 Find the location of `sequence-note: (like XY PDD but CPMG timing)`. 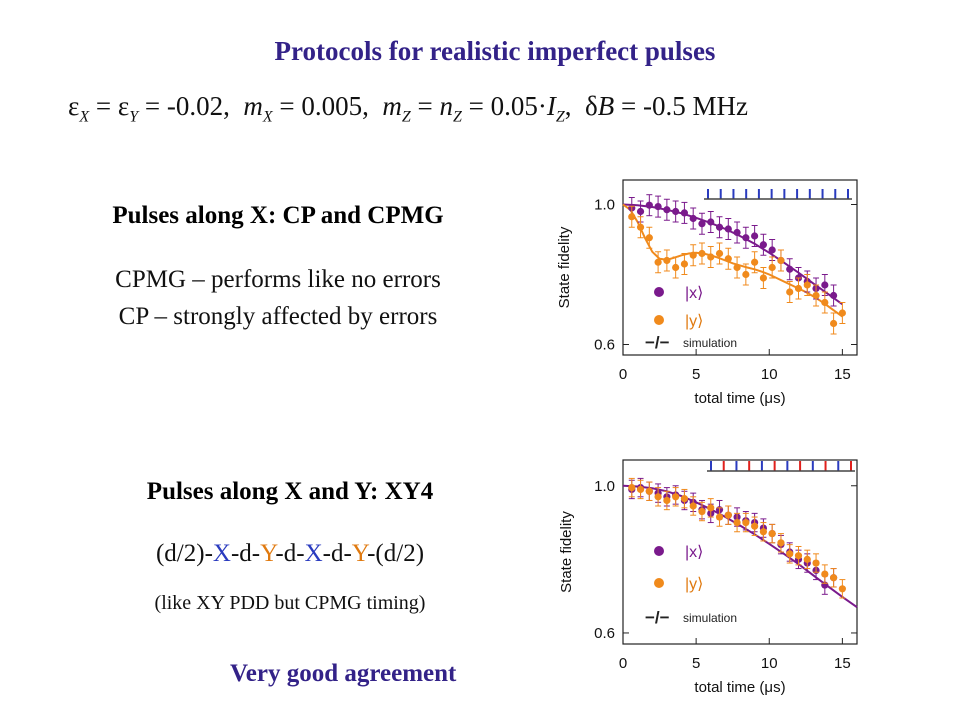

sequence-note: (like XY PDD but CPMG timing) is located at coordinates (290, 603).